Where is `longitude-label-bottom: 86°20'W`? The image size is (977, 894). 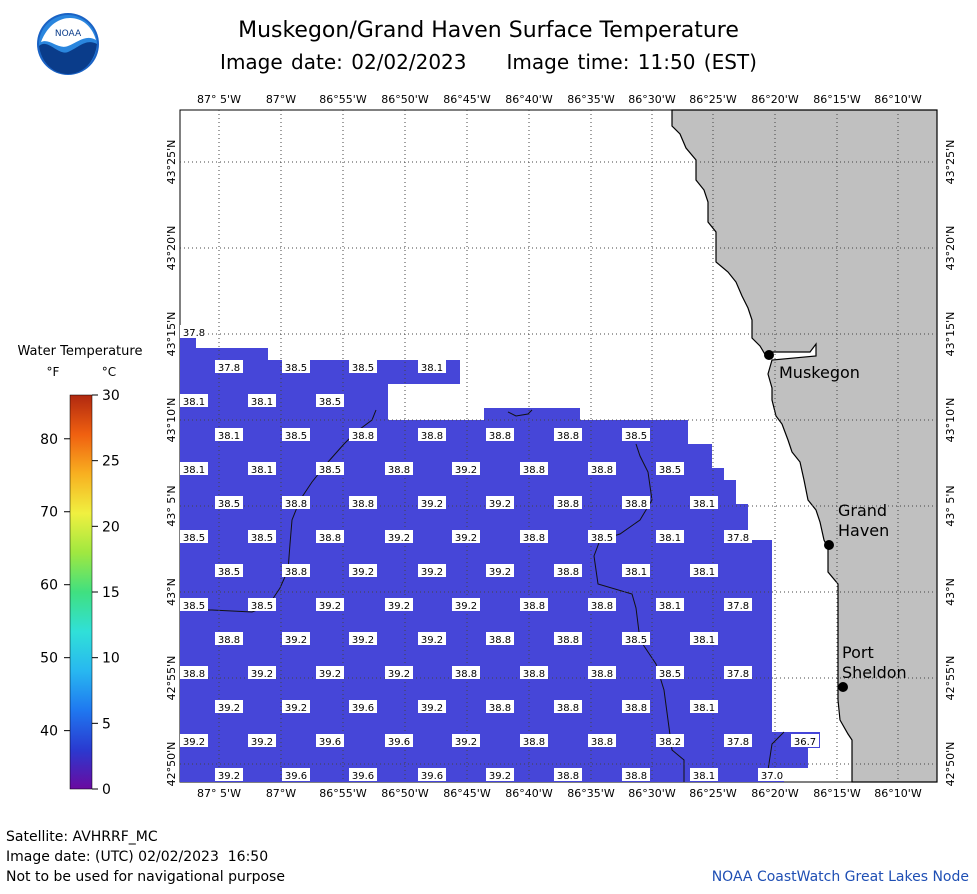 longitude-label-bottom: 86°20'W is located at coordinates (775, 793).